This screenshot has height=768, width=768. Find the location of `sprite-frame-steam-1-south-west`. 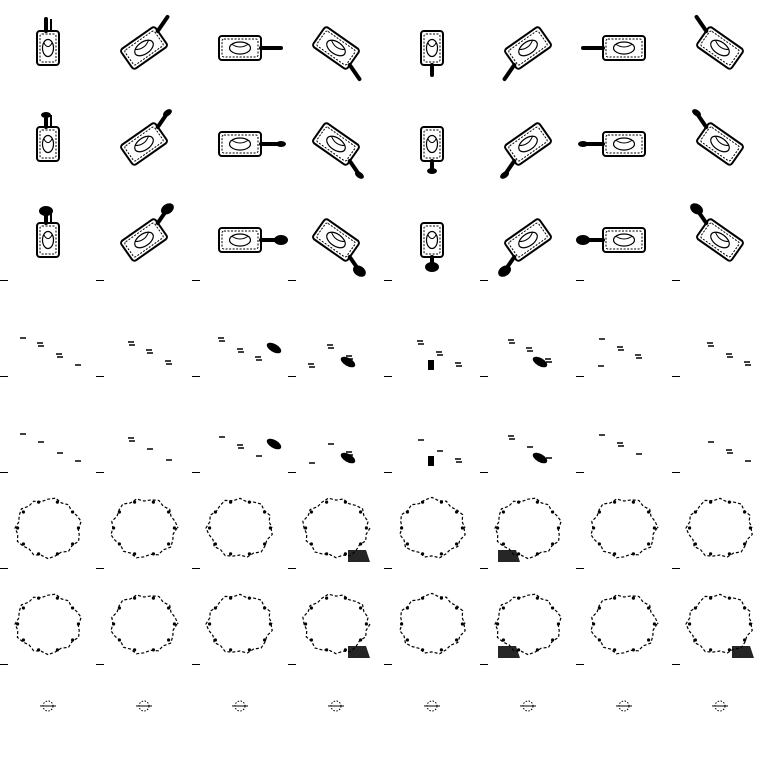

sprite-frame-steam-1-south-west is located at coordinates (720, 336).